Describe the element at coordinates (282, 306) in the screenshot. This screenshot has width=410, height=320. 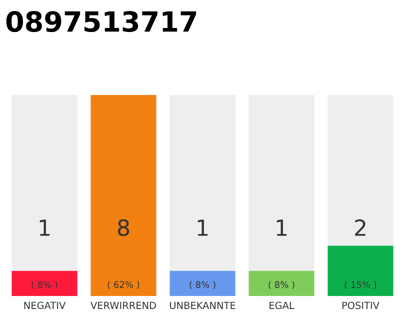
I see `x-tick-label: EGAL` at that location.